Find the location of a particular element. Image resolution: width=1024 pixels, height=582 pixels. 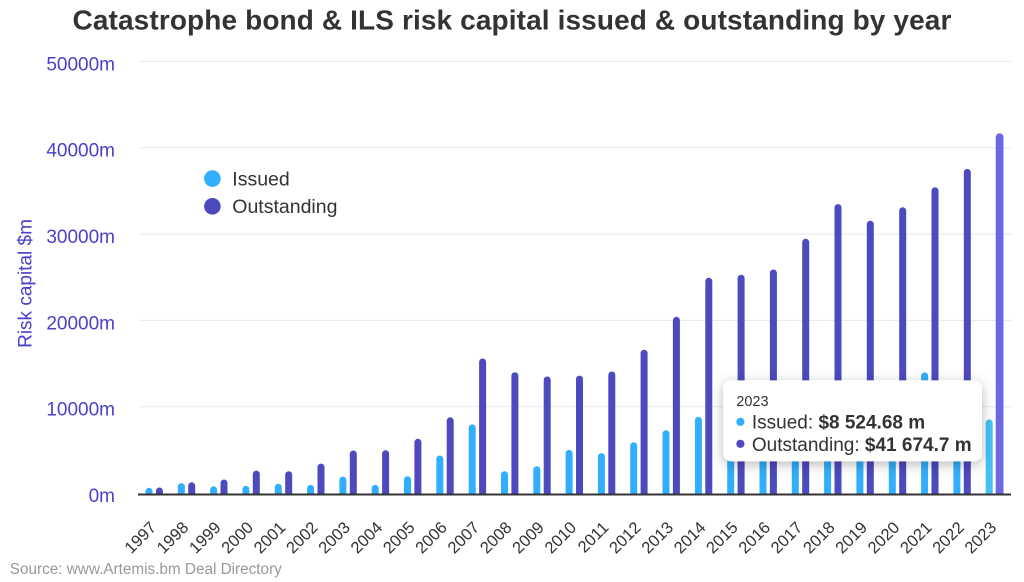

svg-text: 10000m is located at coordinates (80, 410).